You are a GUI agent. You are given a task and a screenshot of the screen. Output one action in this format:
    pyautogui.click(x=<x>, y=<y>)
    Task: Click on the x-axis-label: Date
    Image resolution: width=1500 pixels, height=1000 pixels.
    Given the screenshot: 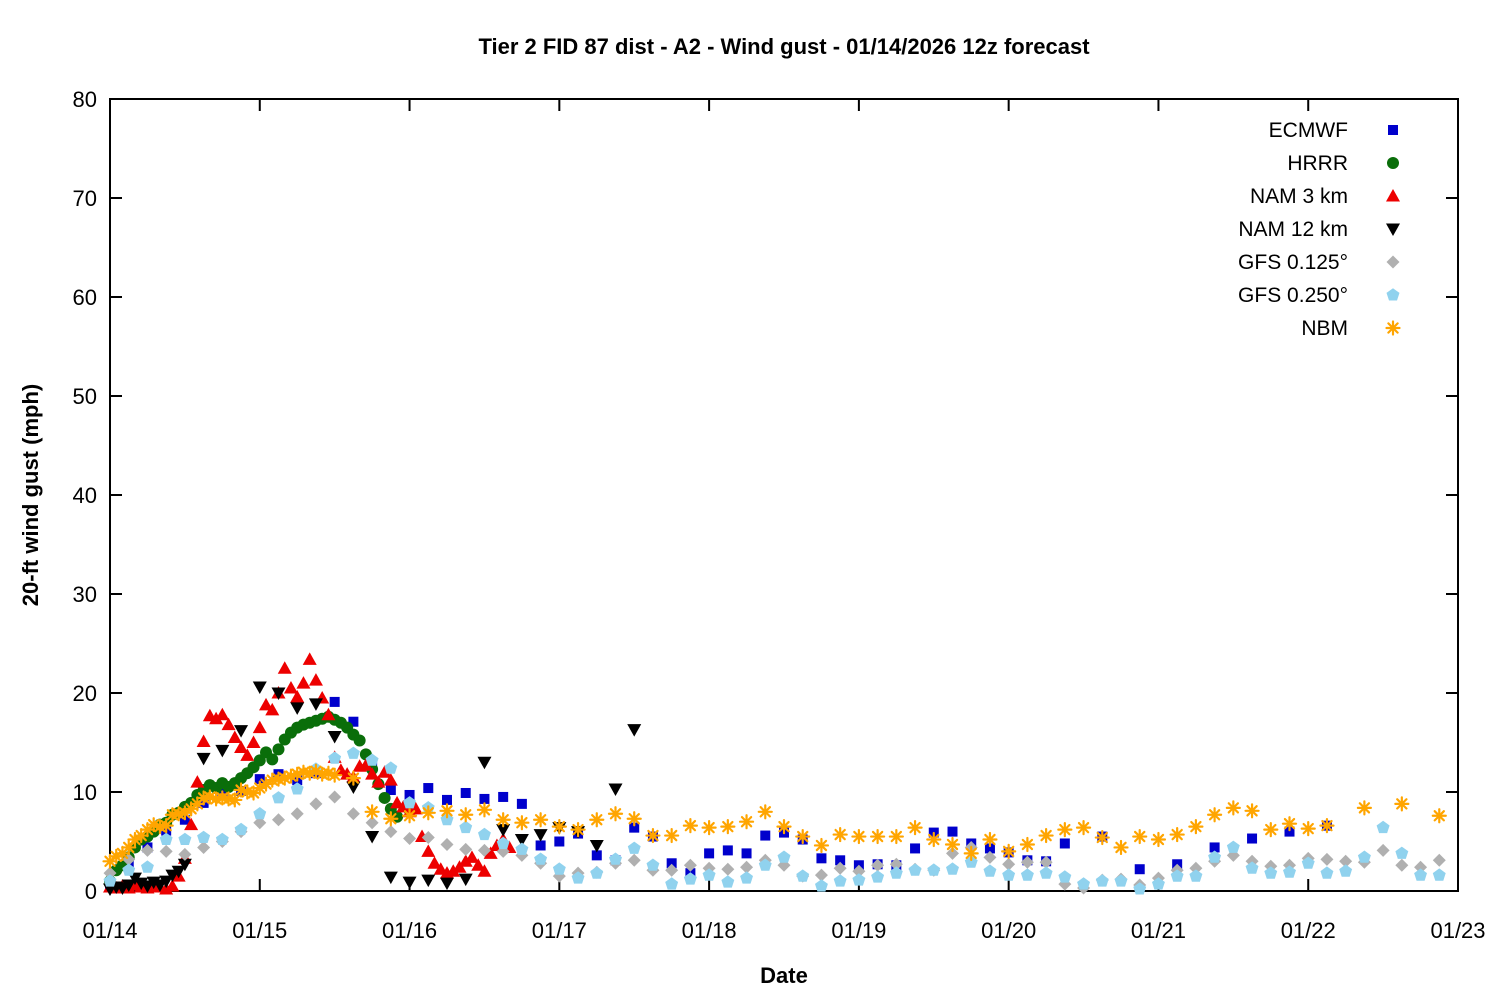 What is the action you would take?
    pyautogui.click(x=784, y=975)
    